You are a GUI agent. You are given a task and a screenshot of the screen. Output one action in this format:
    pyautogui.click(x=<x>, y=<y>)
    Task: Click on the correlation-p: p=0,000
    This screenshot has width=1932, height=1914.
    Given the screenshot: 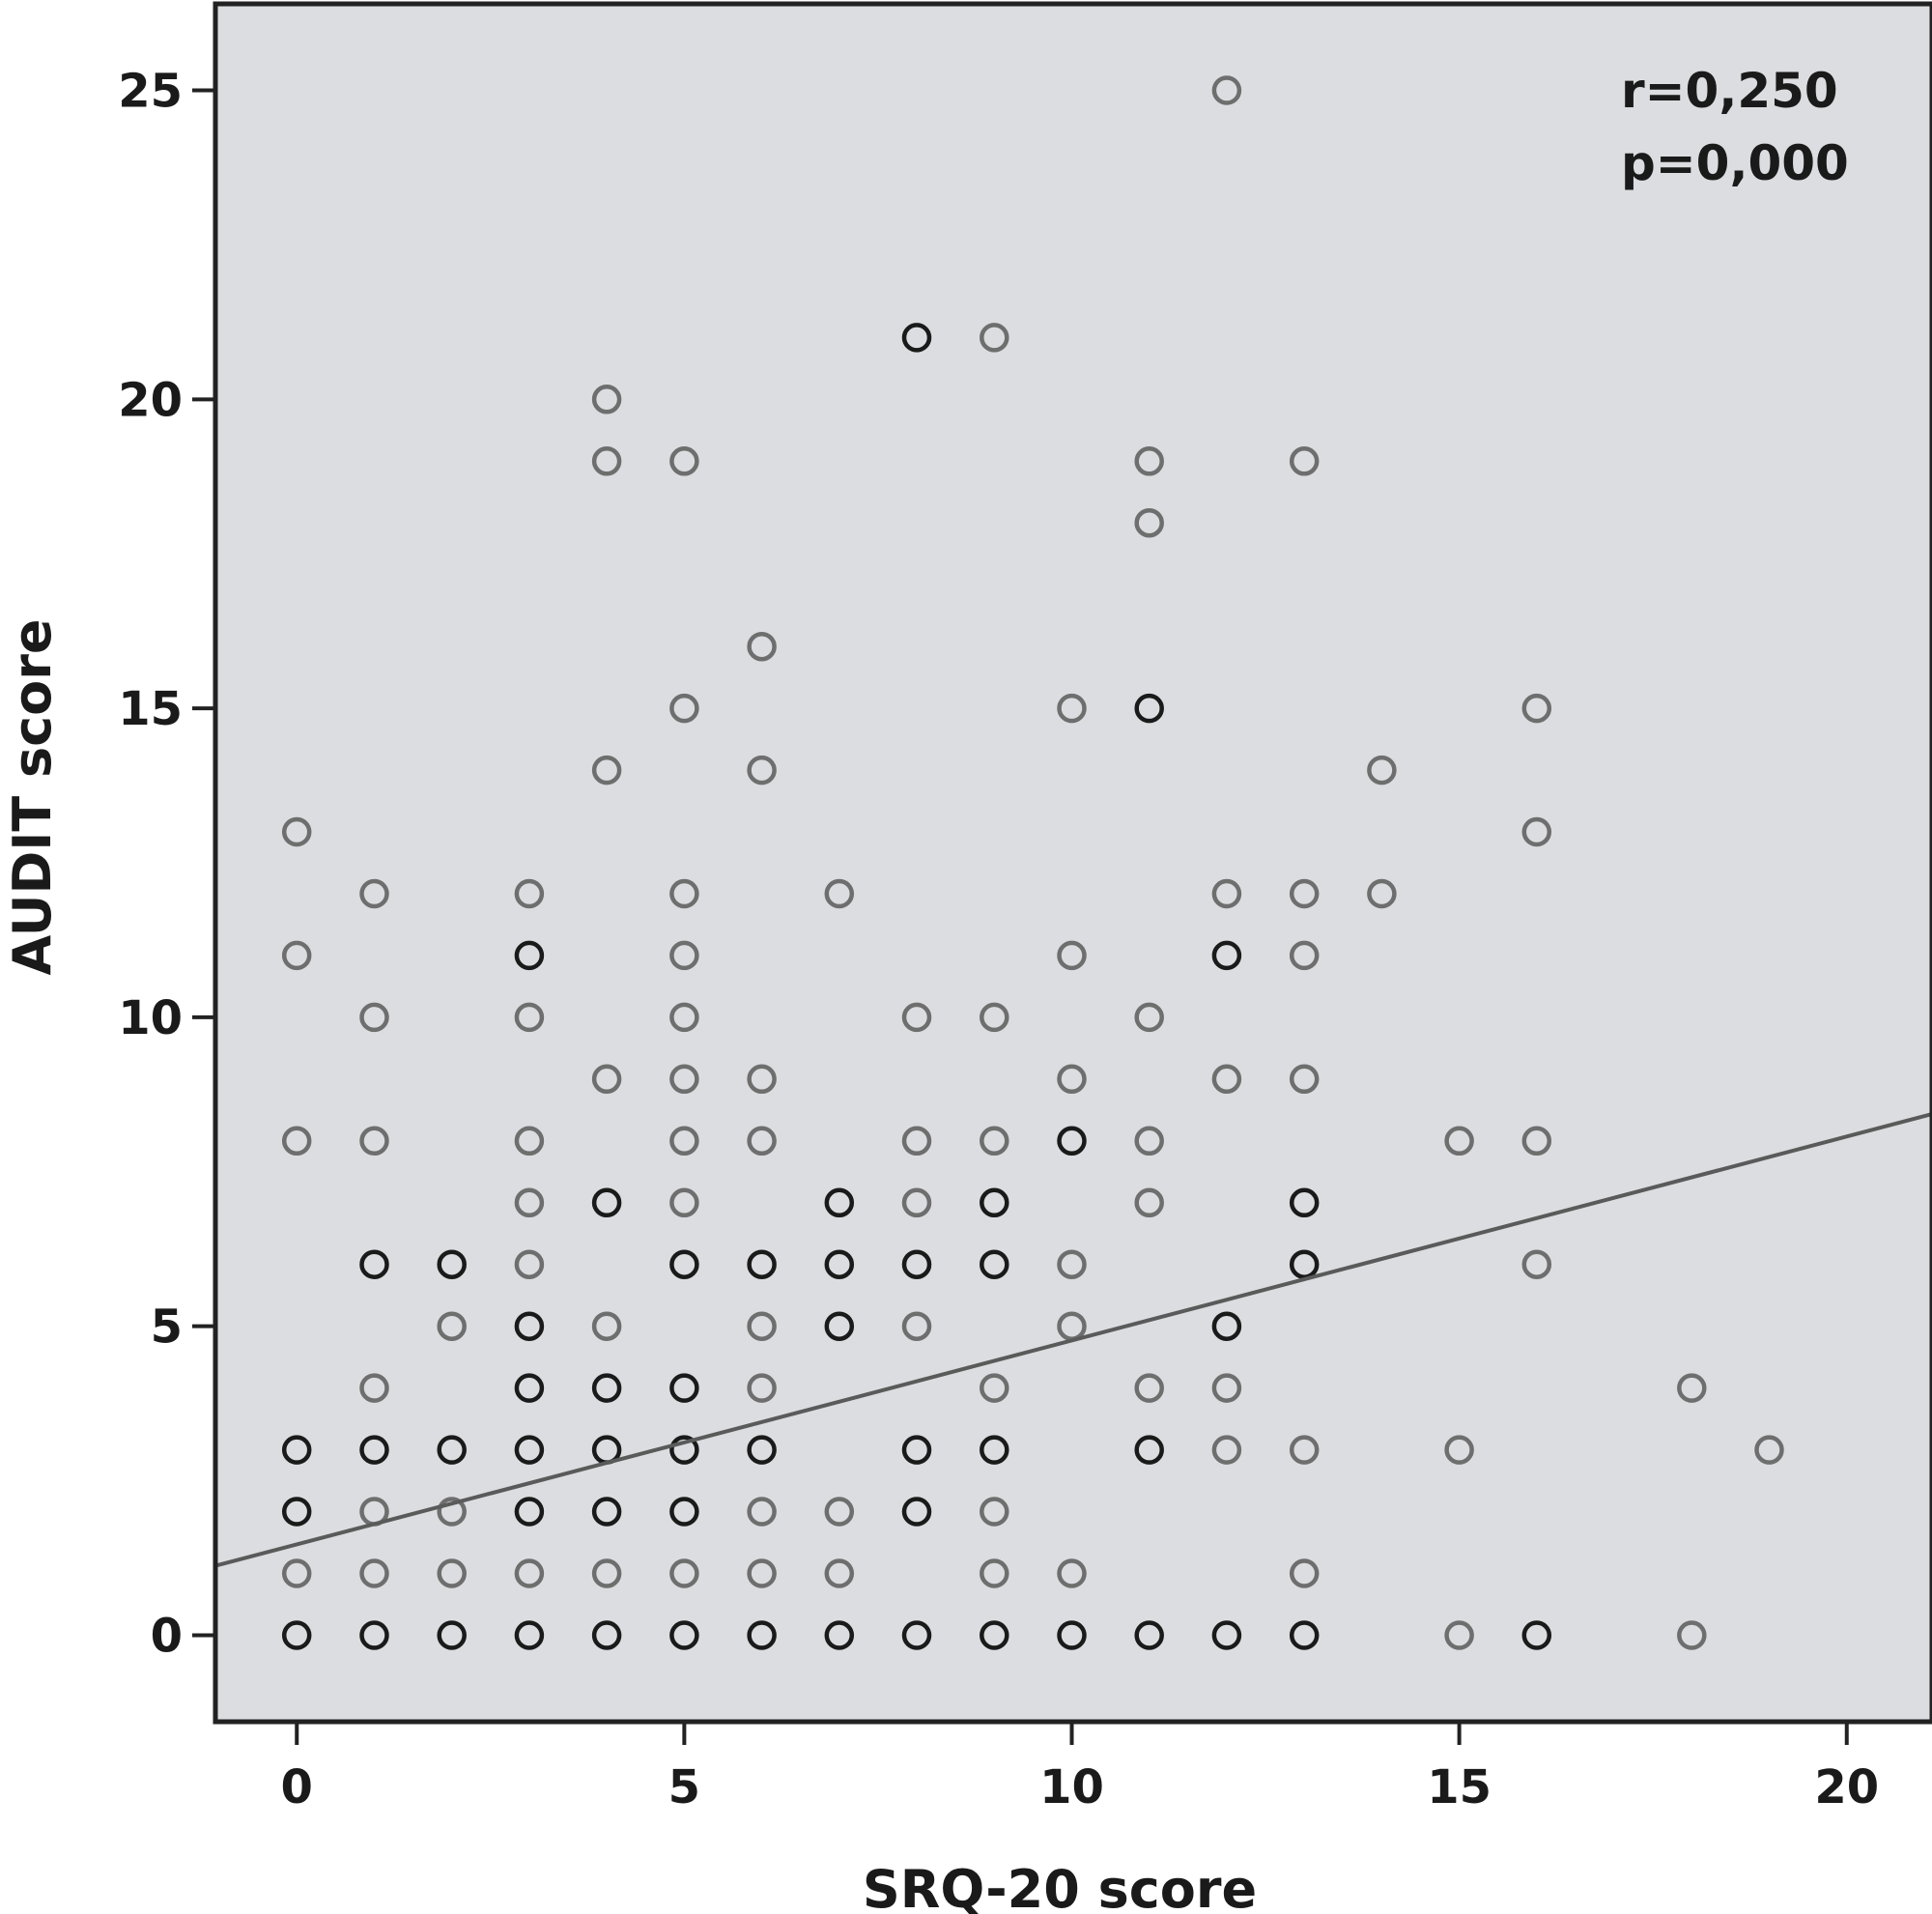 What is the action you would take?
    pyautogui.click(x=1735, y=163)
    